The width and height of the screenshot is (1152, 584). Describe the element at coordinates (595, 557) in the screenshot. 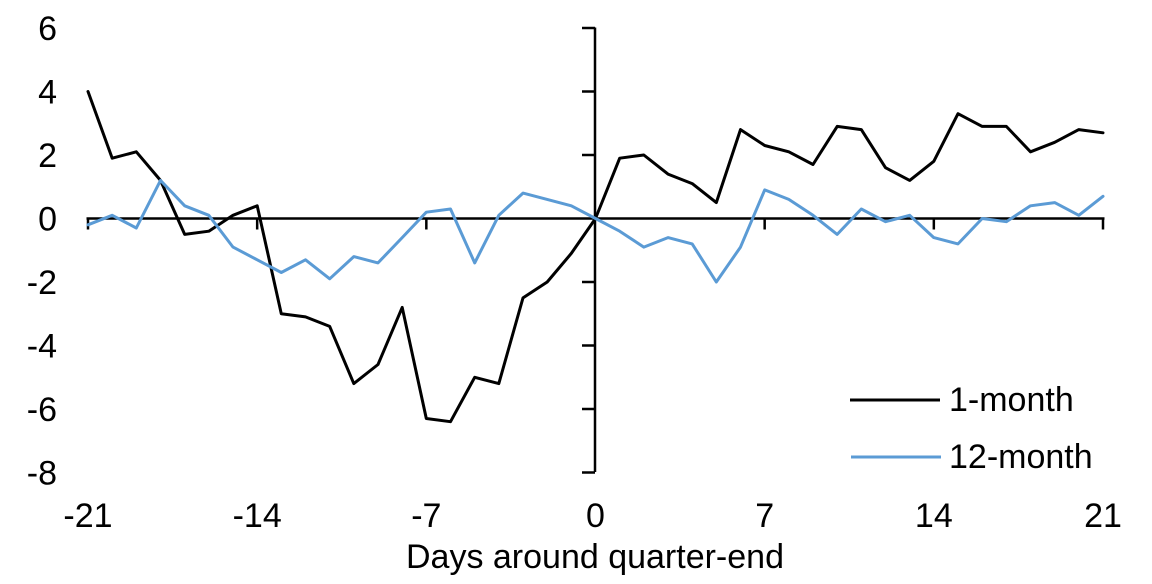

I see `x-axis-title: Days around quarter-end` at that location.